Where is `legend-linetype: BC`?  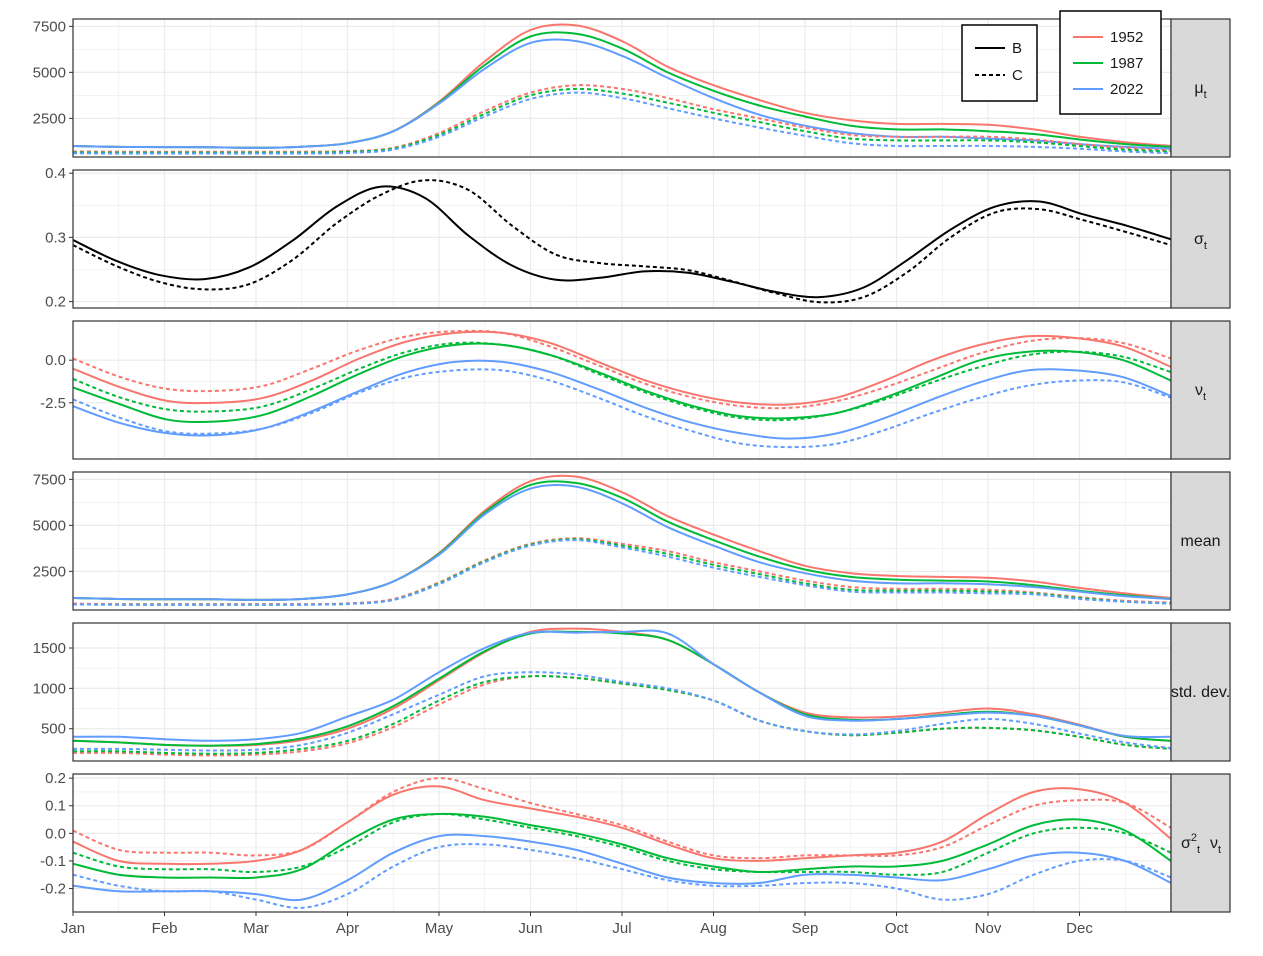
legend-linetype: BC is located at coordinates (999, 63).